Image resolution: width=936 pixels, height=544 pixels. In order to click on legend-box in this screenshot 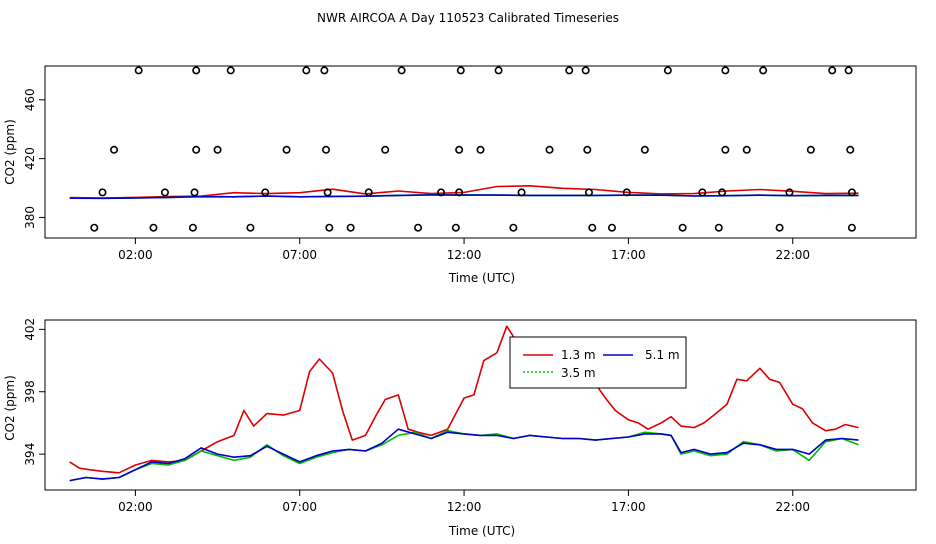, I will do `click(598, 362)`.